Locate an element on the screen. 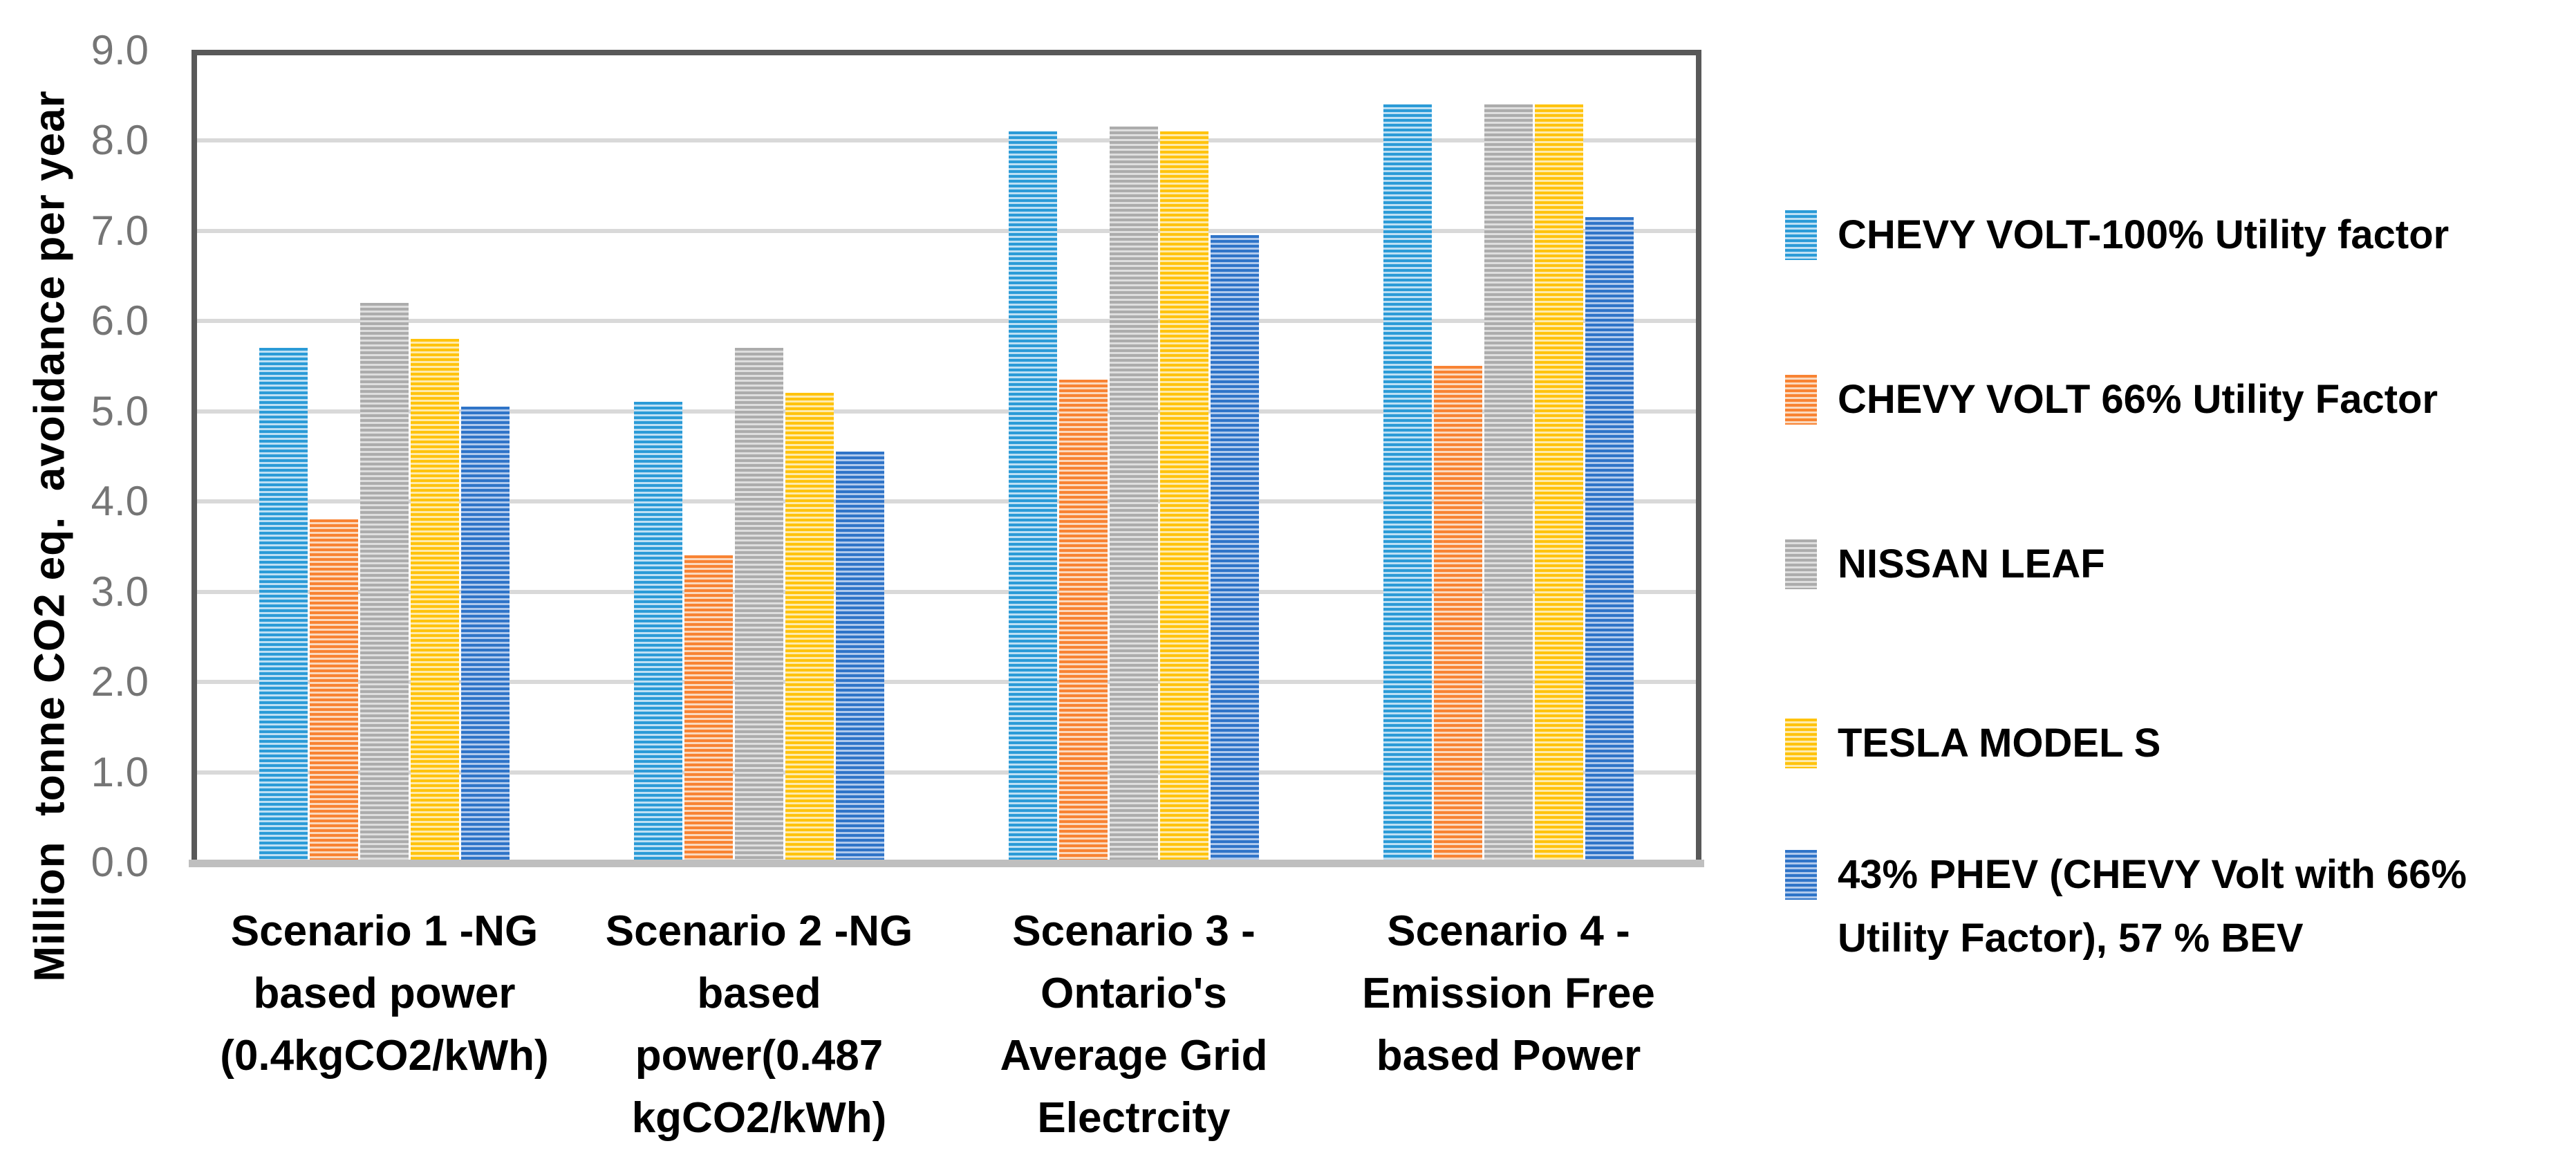 Image resolution: width=2576 pixels, height=1166 pixels. legend-label: CHEVY VOLT 66% Utility Factor is located at coordinates (2138, 400).